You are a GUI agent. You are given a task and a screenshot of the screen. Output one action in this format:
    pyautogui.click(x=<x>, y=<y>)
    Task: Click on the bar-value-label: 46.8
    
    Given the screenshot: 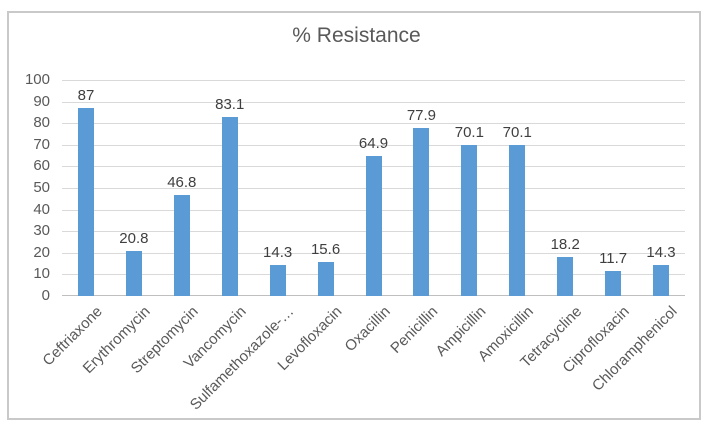 What is the action you would take?
    pyautogui.click(x=182, y=182)
    